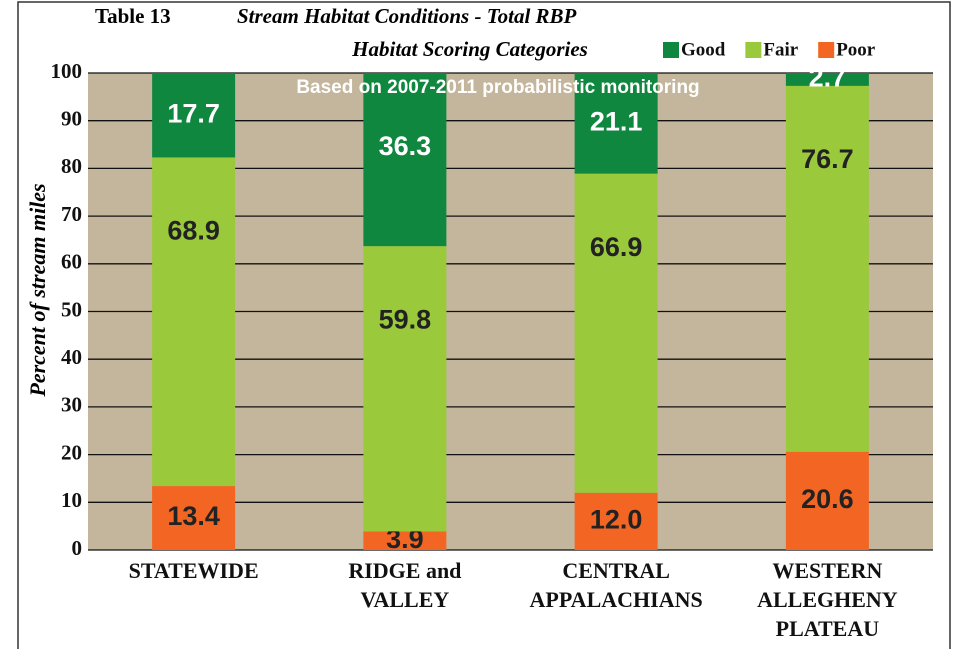 This screenshot has width=959, height=649. I want to click on y-axis-label: Percent of stream miles, so click(37, 290).